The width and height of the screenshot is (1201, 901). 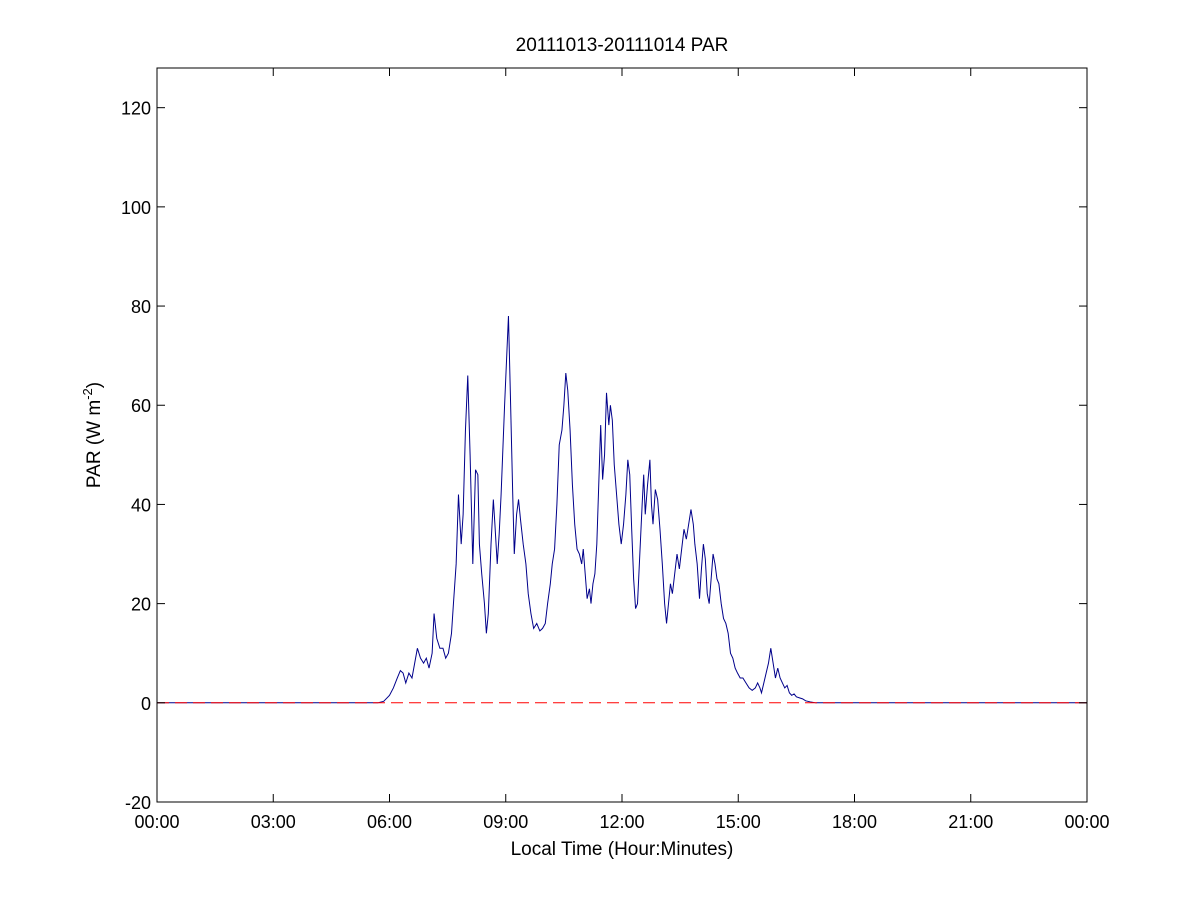 What do you see at coordinates (622, 45) in the screenshot?
I see `chart-title: 20111013-20111014 PAR` at bounding box center [622, 45].